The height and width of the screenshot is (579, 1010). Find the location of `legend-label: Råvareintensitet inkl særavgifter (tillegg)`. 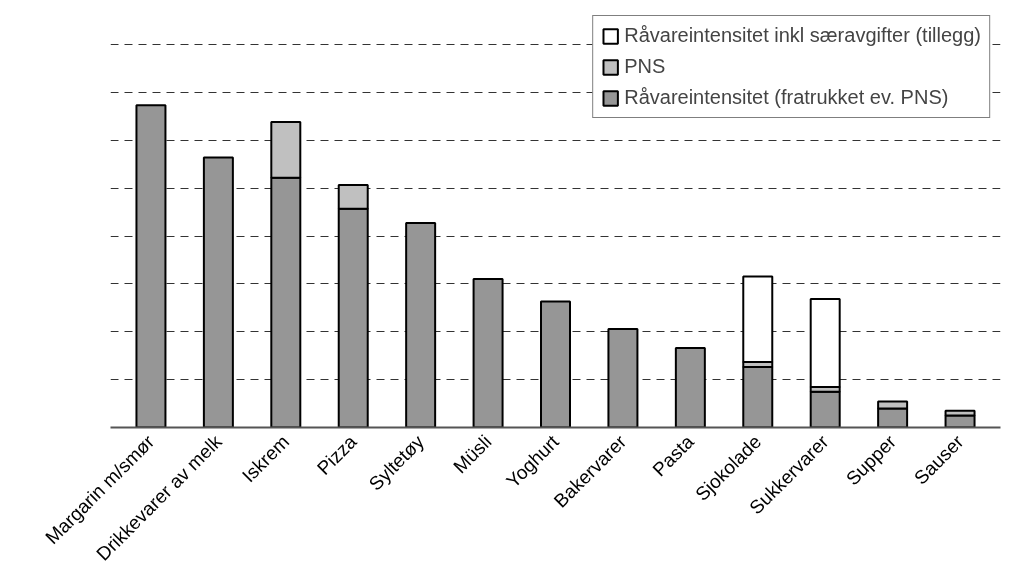

legend-label: Råvareintensitet inkl særavgifter (tillegg) is located at coordinates (802, 35).